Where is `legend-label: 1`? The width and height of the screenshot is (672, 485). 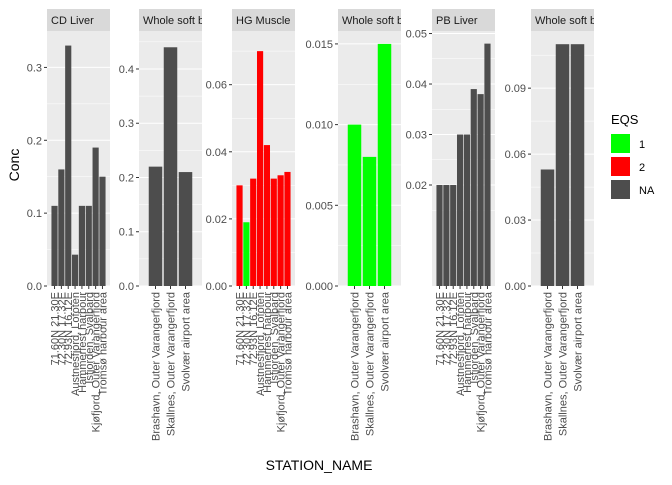 legend-label: 1 is located at coordinates (642, 145).